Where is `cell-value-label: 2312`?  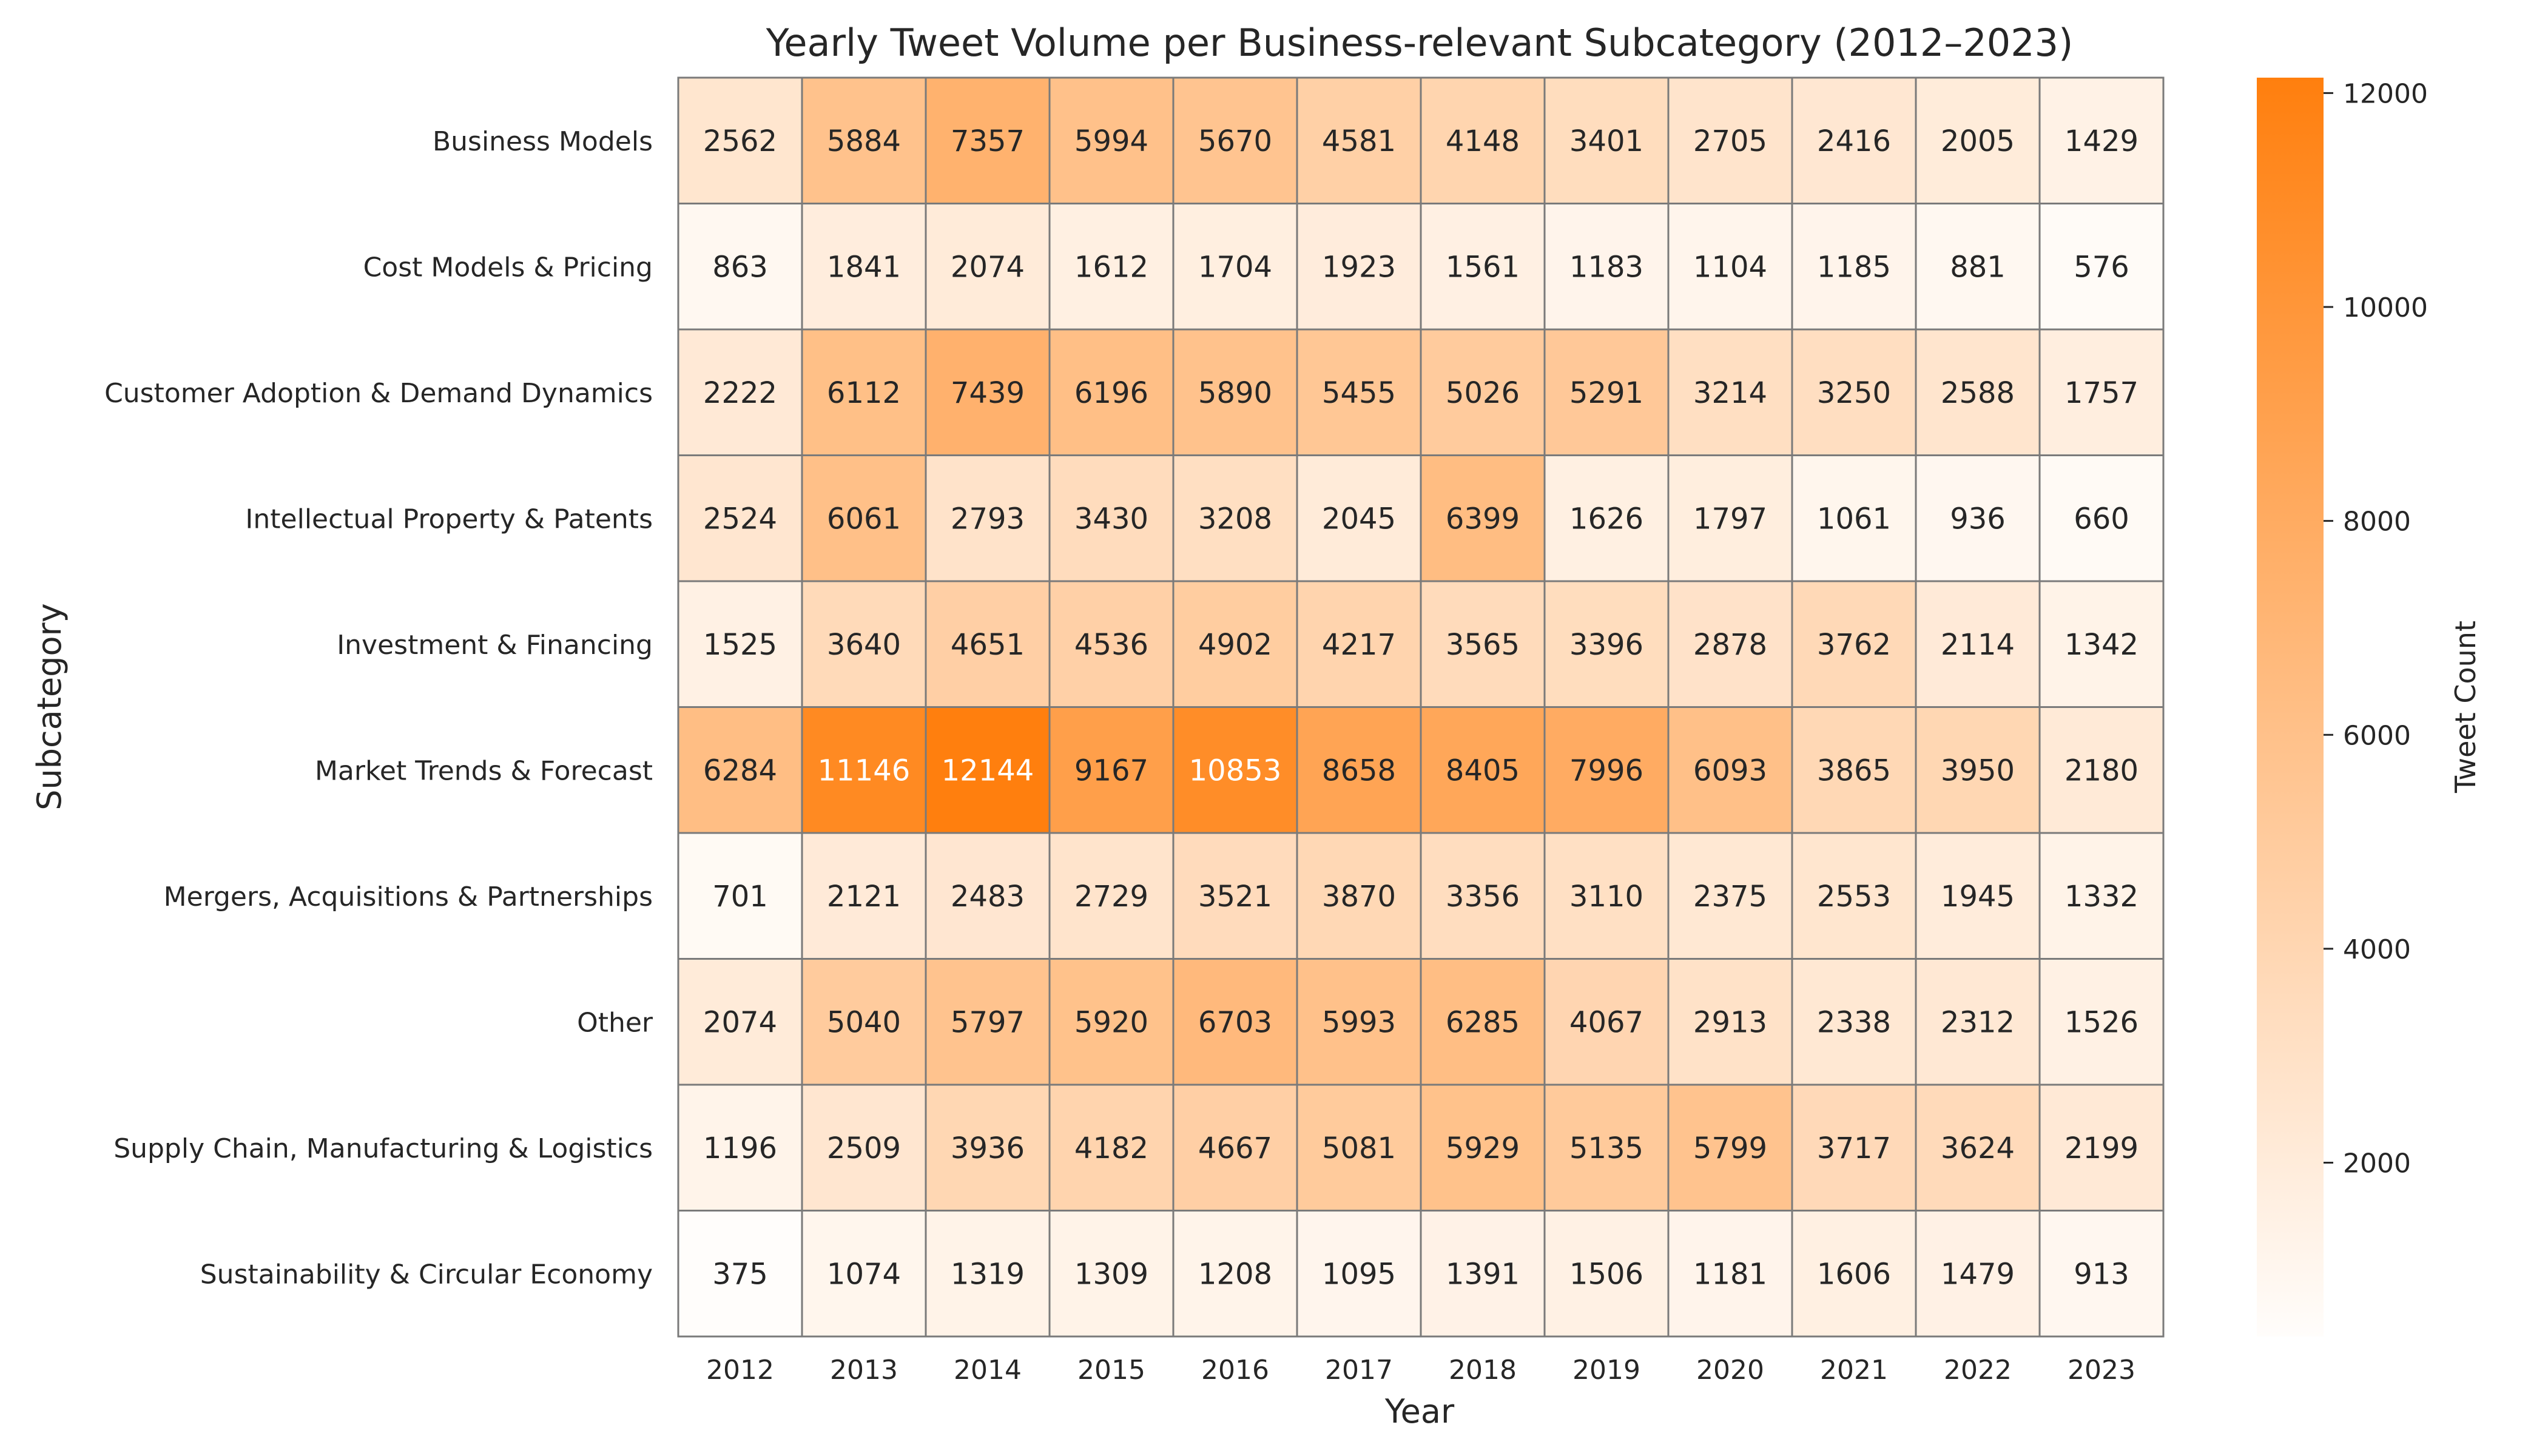
cell-value-label: 2312 is located at coordinates (1978, 1022).